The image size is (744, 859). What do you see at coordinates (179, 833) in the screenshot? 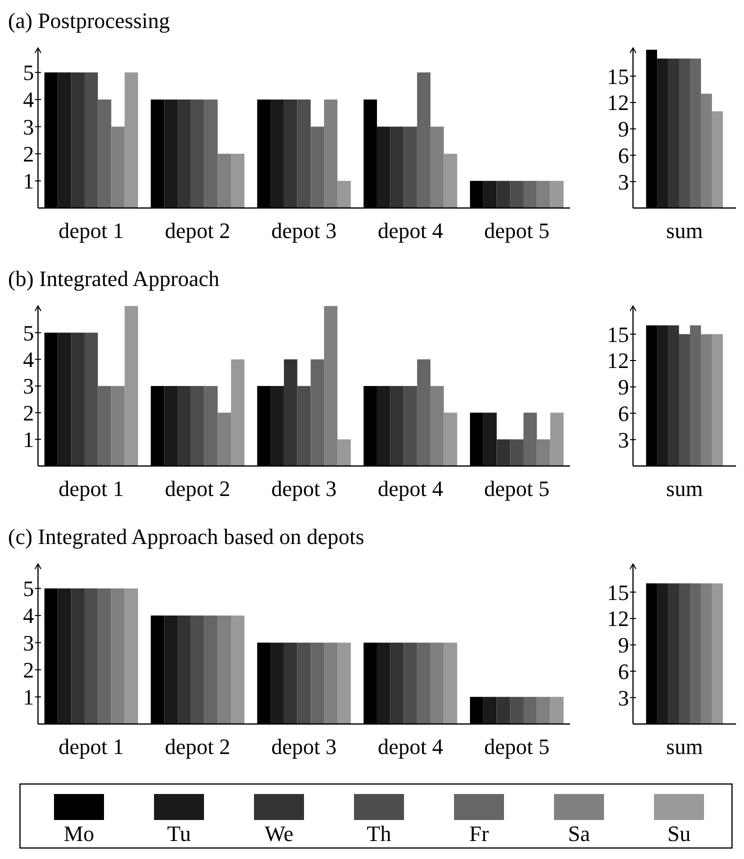
I see `legend-label: Tu` at bounding box center [179, 833].